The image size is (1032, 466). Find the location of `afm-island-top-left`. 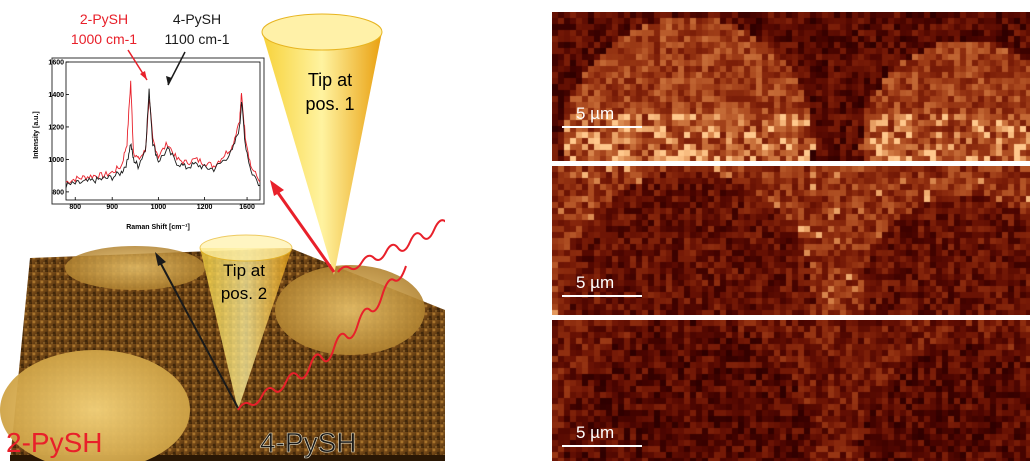

afm-island-top-left is located at coordinates (135, 268).